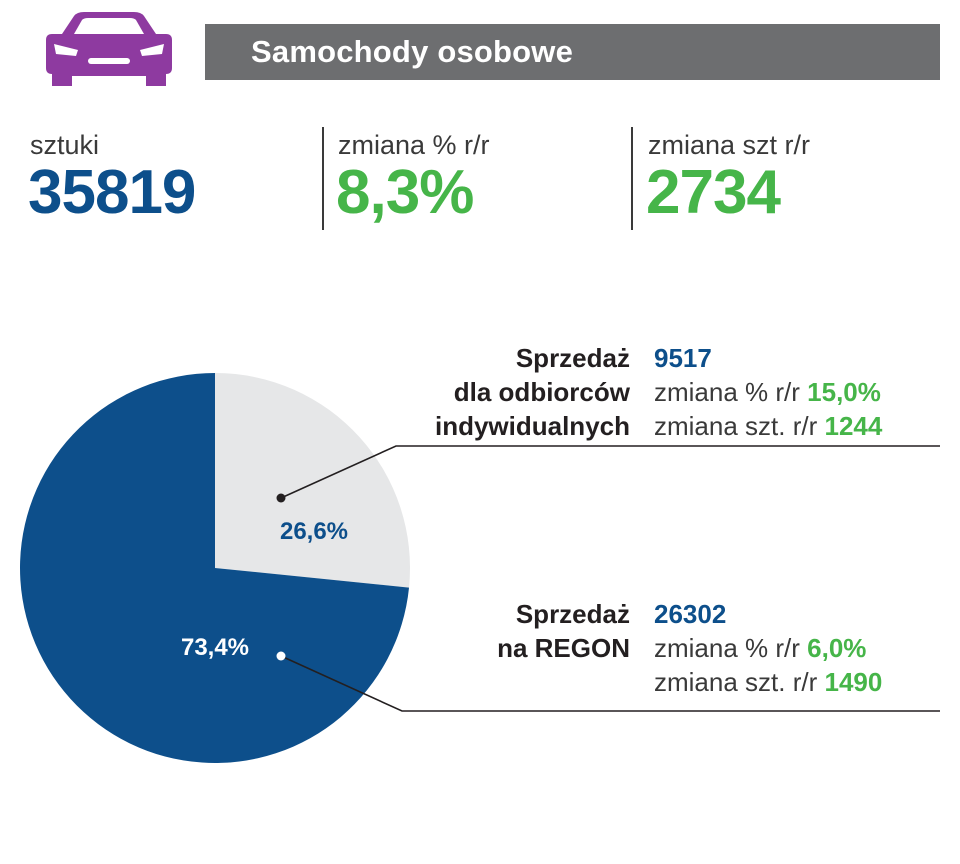 The image size is (960, 864). I want to click on segment-title-regon: Sprzedaż na REGON, so click(480, 631).